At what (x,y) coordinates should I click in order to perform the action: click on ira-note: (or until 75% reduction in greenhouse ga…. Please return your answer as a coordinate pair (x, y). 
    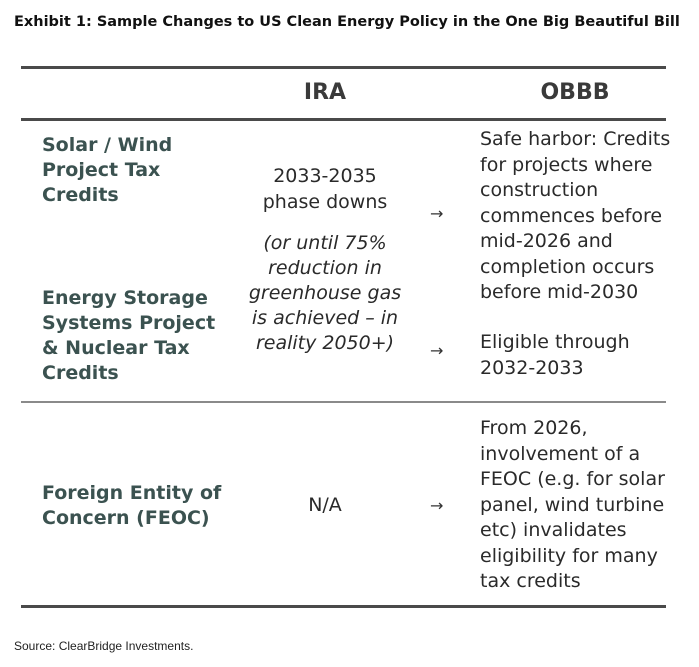
    Looking at the image, I should click on (325, 293).